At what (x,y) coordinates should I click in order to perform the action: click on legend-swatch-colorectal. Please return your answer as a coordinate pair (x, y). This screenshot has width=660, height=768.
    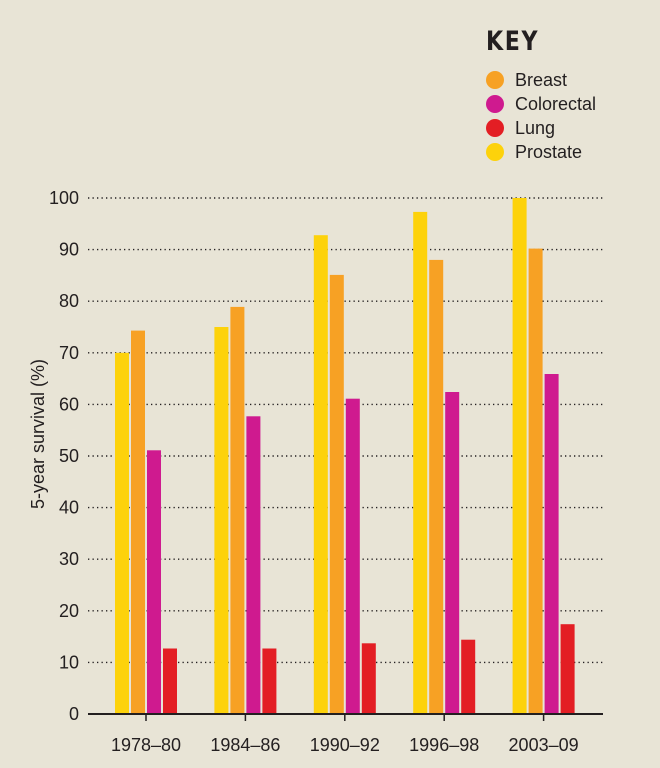
    Looking at the image, I should click on (495, 104).